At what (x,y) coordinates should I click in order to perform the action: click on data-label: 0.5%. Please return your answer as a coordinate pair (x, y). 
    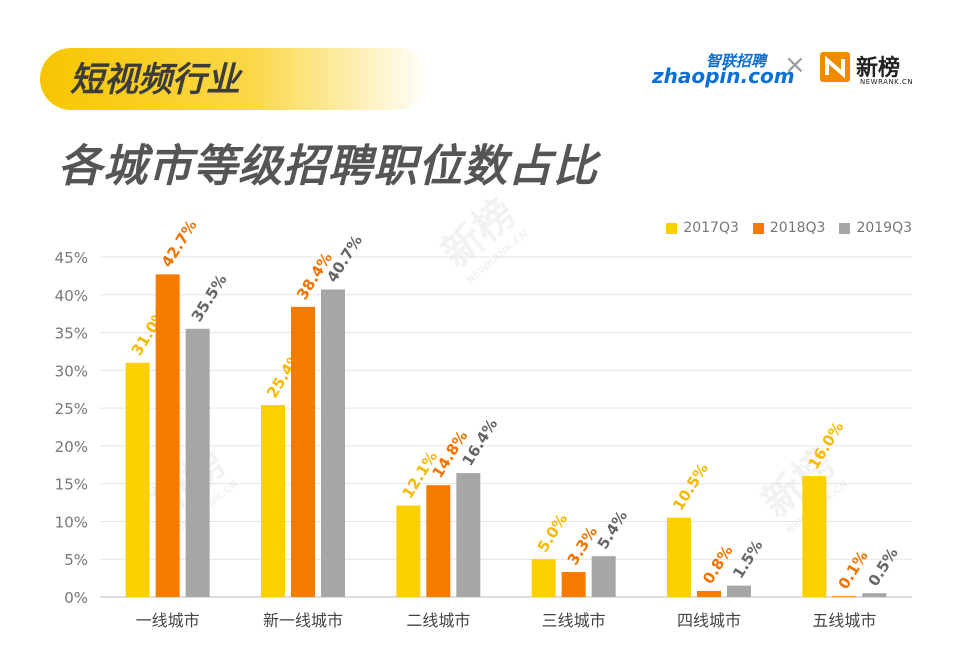
    Looking at the image, I should click on (882, 567).